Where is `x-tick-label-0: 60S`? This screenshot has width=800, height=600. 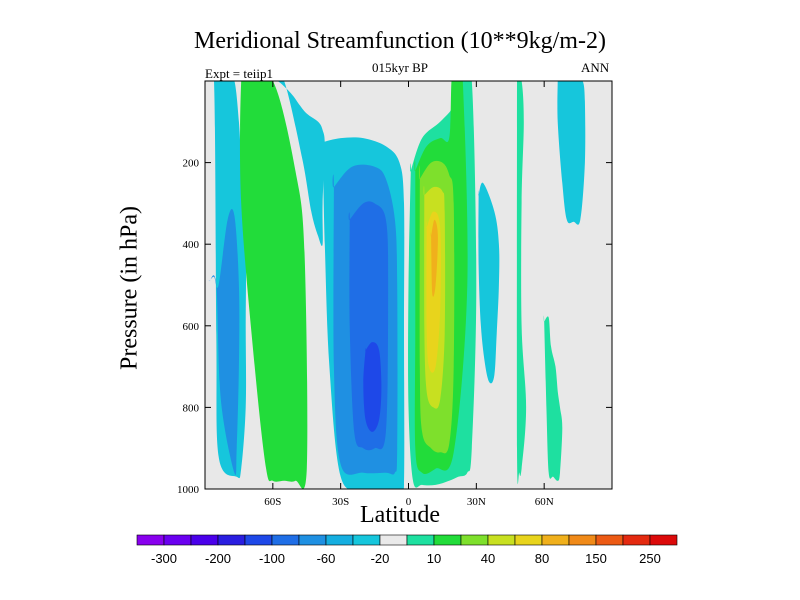
x-tick-label-0: 60S is located at coordinates (272, 502).